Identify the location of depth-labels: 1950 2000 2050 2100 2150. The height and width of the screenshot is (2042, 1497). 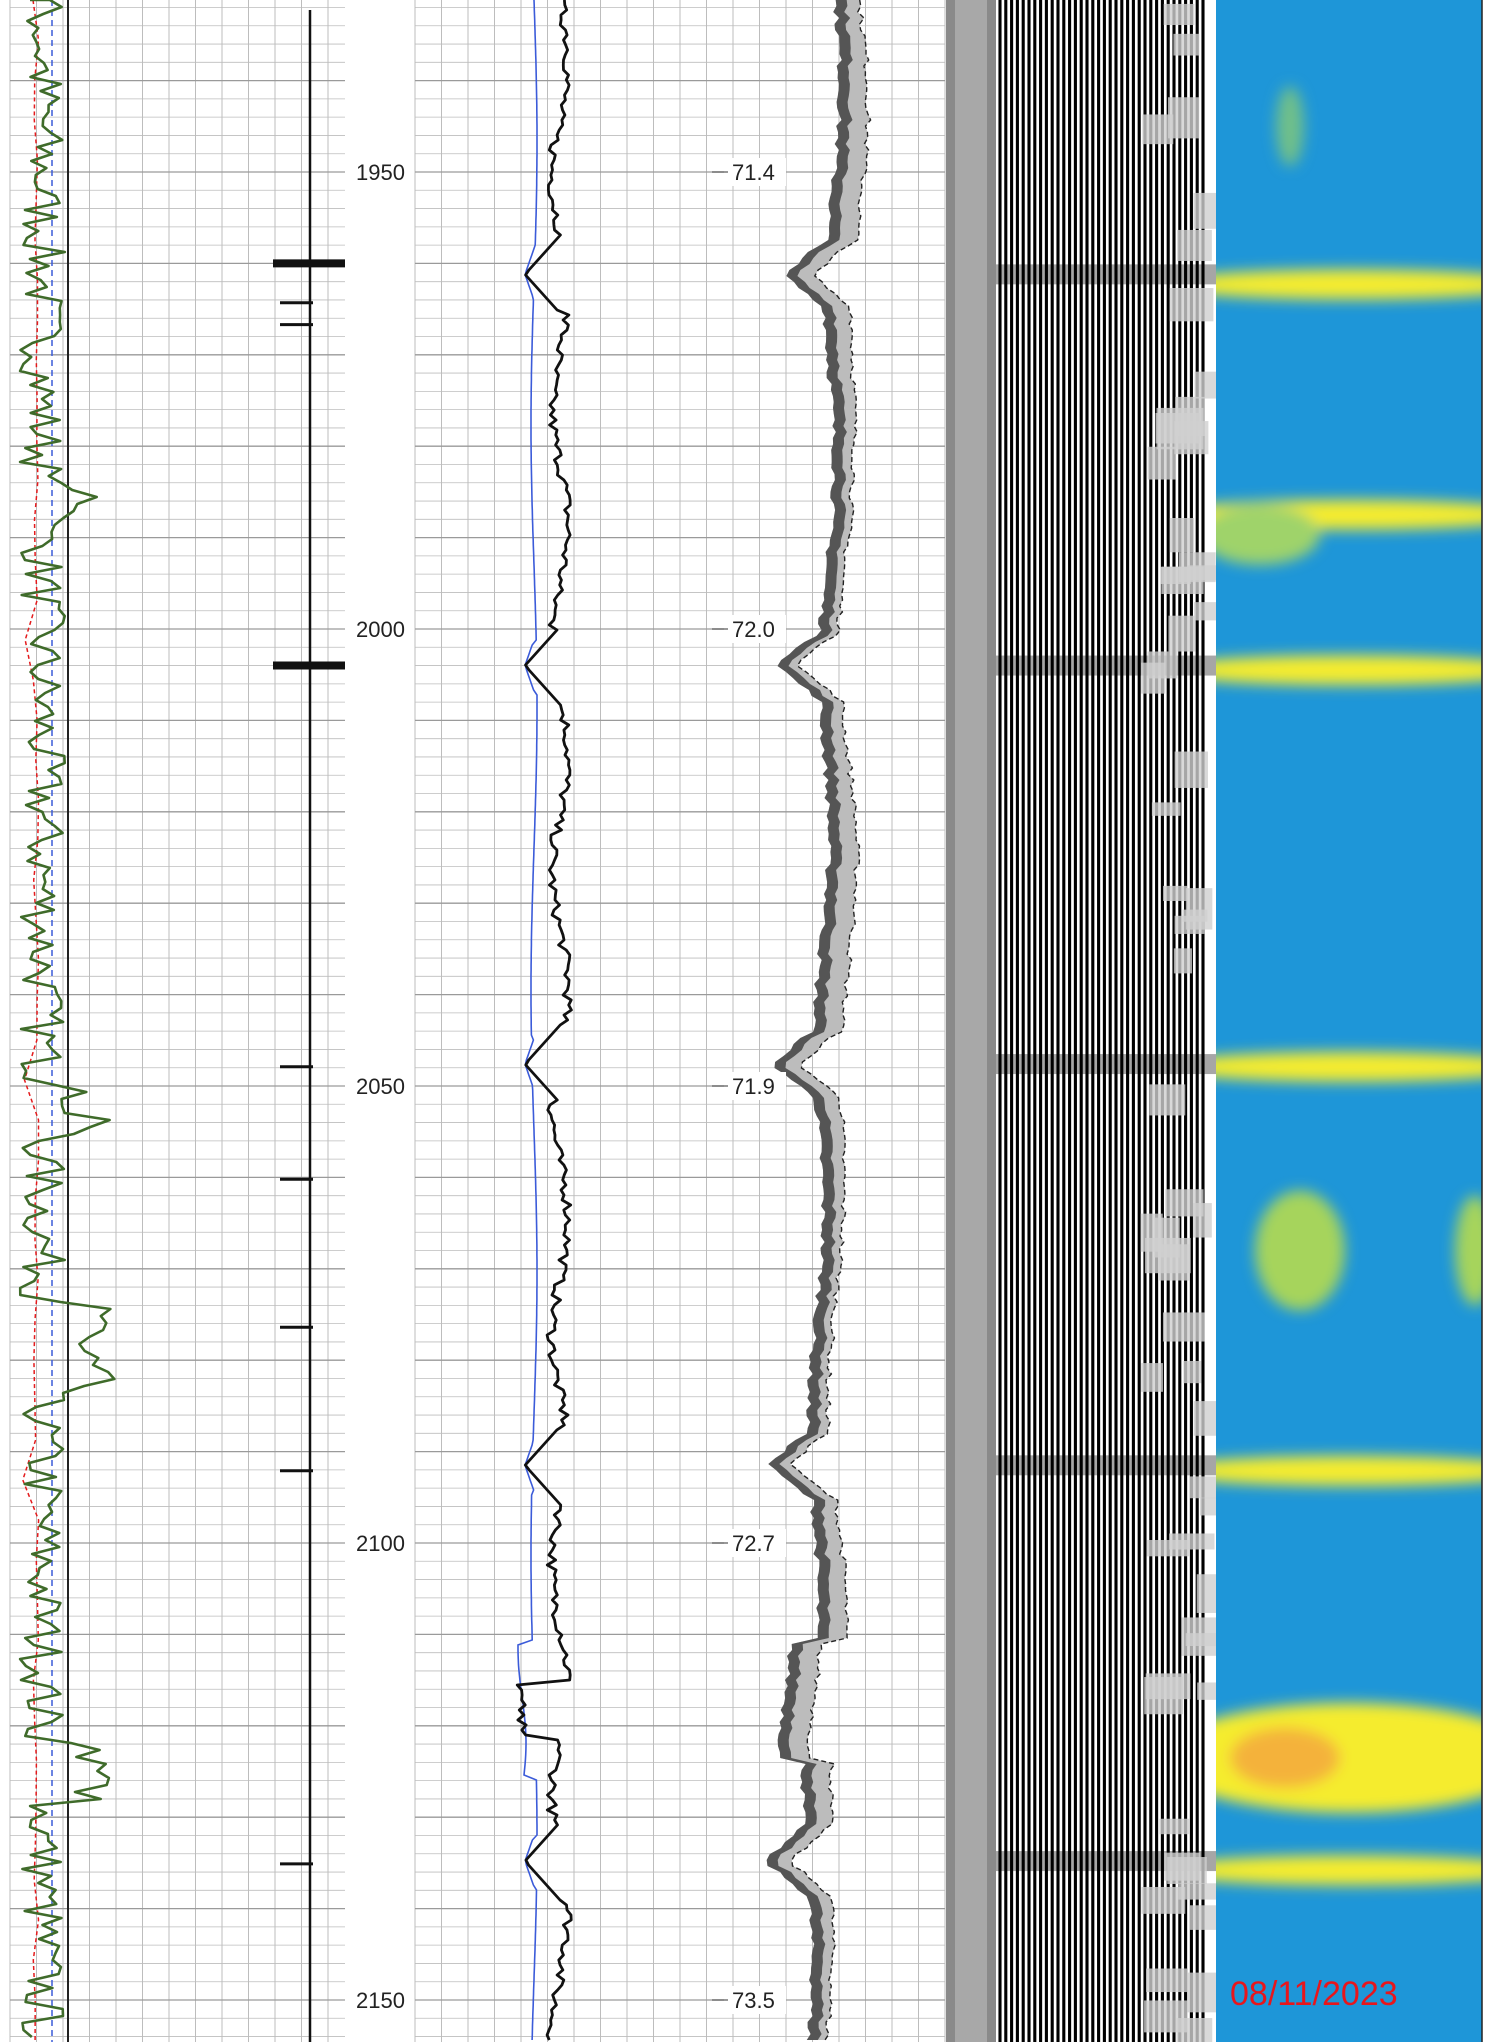
(382, 1086).